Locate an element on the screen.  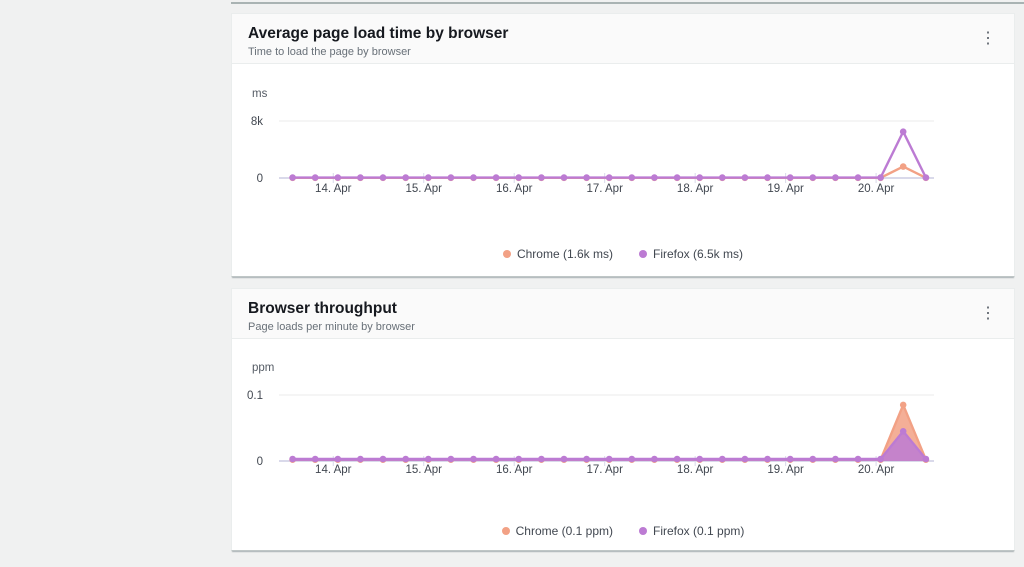
svg-text: ms is located at coordinates (260, 94).